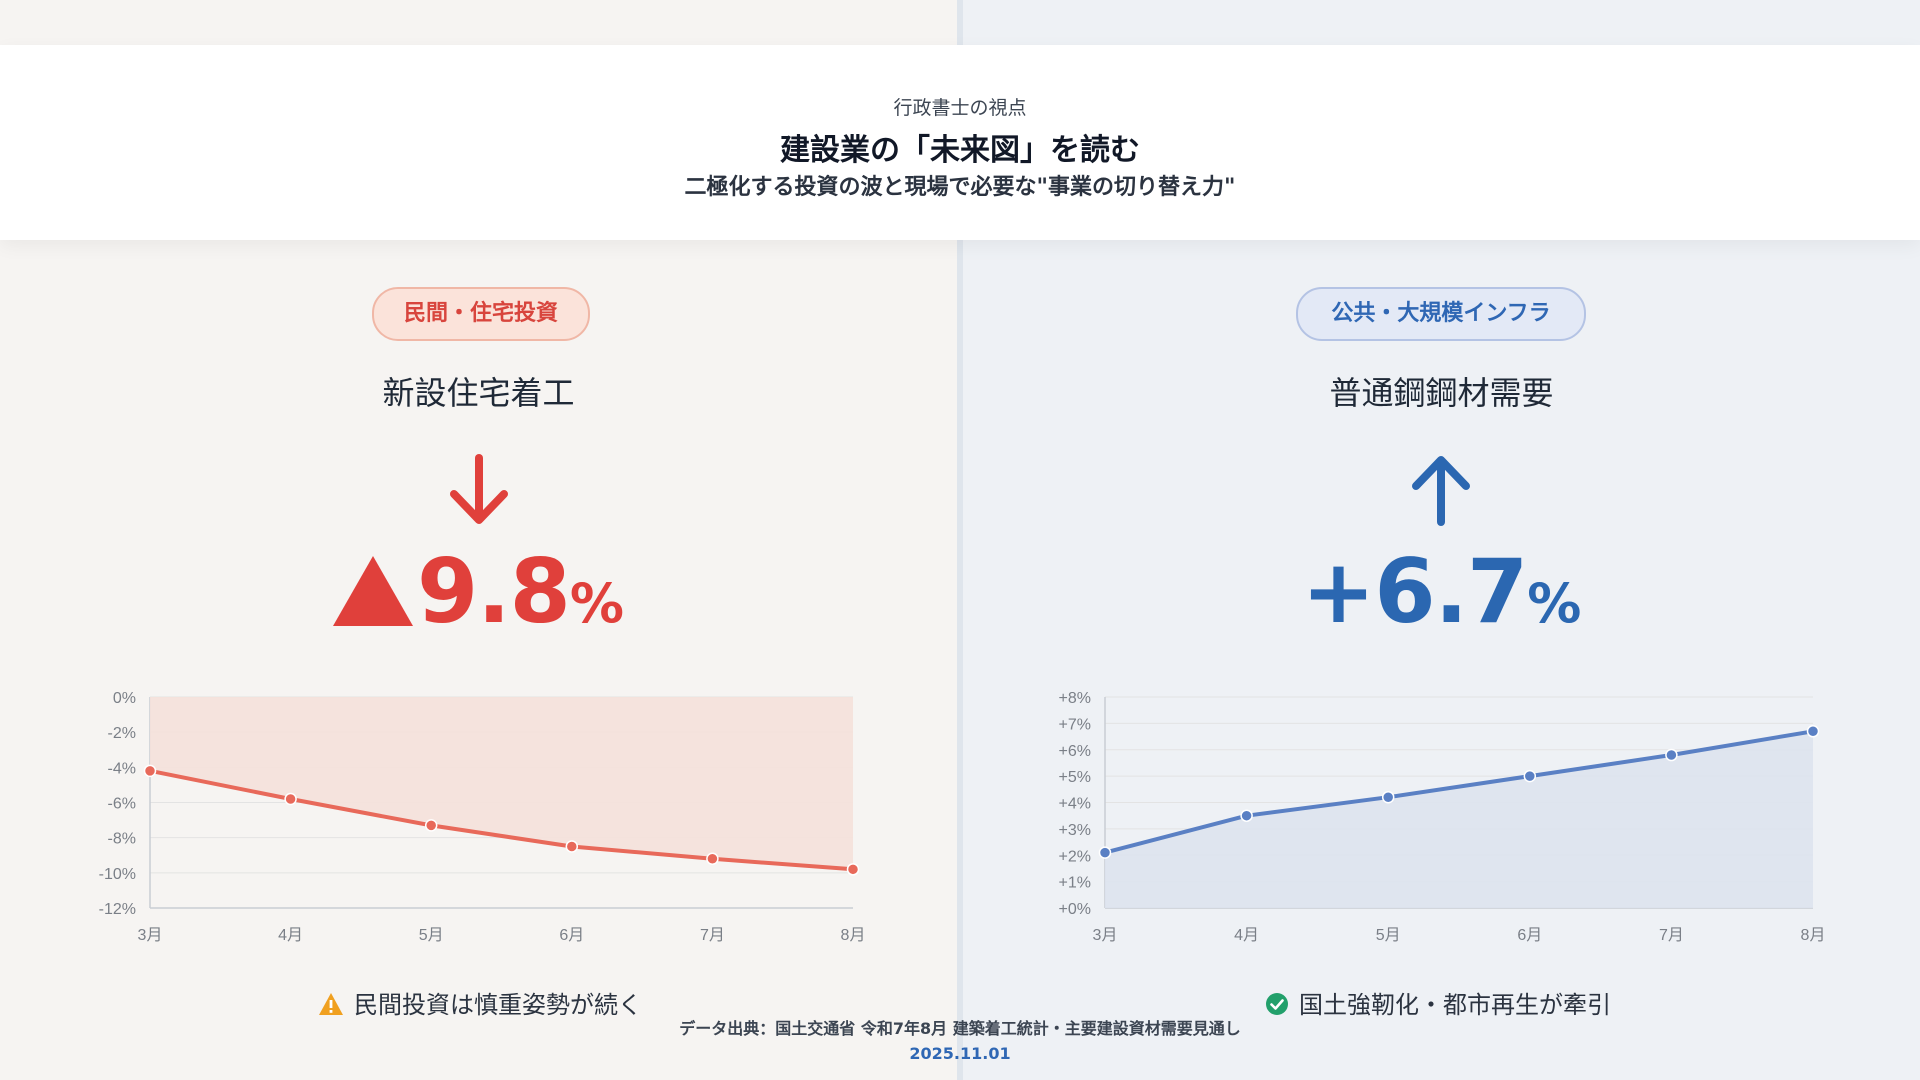  Describe the element at coordinates (124, 698) in the screenshot. I see `y-tick-label: 0%` at that location.